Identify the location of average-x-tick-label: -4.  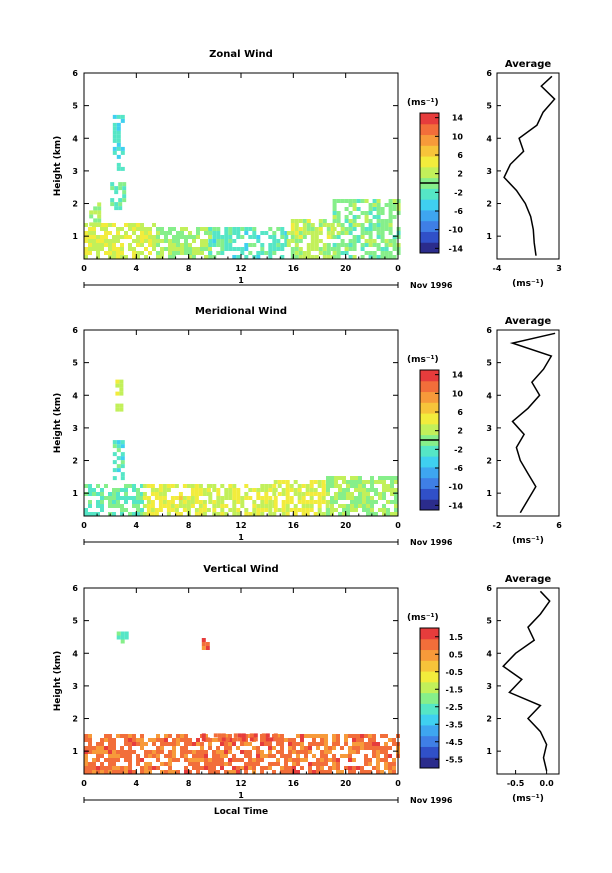
(497, 268).